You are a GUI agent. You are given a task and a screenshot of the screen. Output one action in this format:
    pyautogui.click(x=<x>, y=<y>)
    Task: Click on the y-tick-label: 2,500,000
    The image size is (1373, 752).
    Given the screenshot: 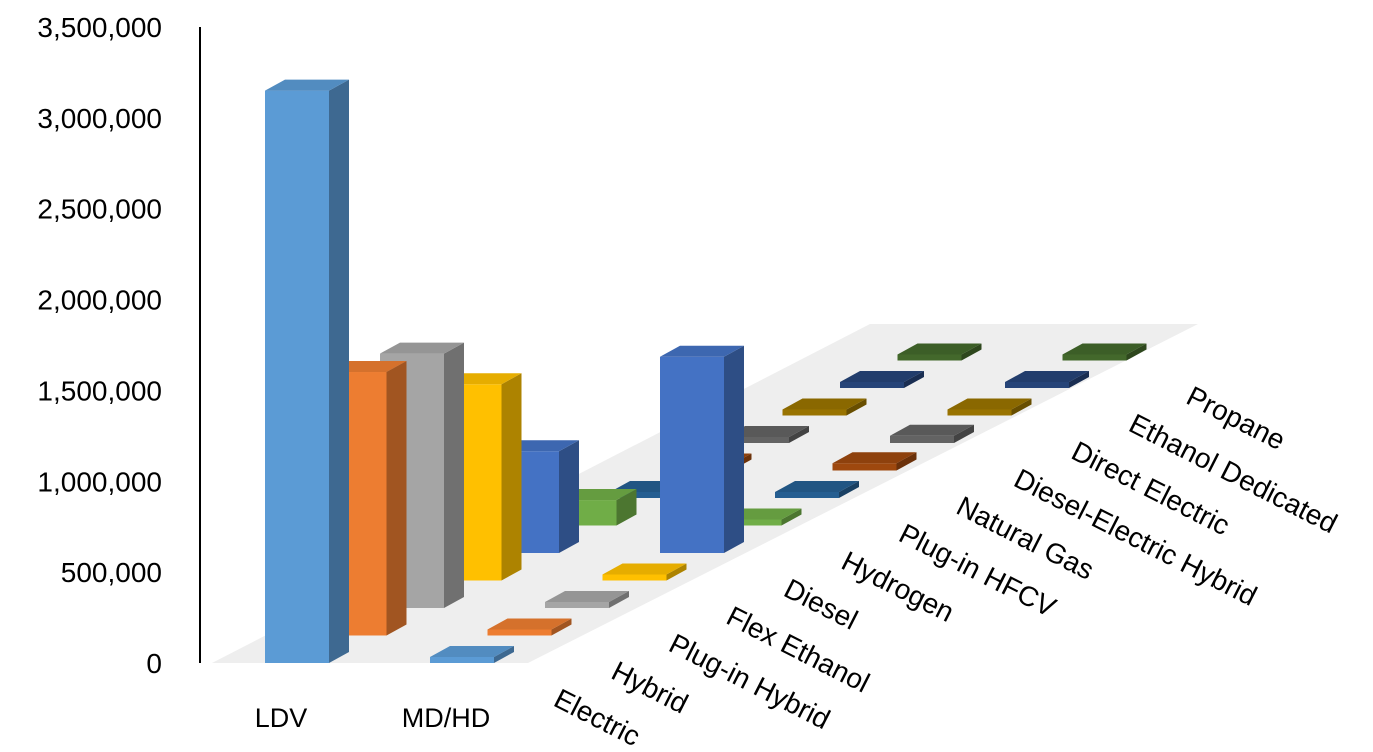 What is the action you would take?
    pyautogui.click(x=99, y=209)
    